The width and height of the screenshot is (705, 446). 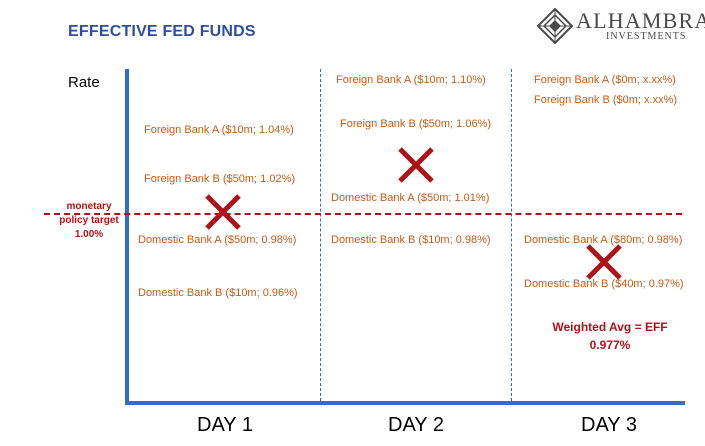 I want to click on policy-target-label: monetary policy target 1.00%, so click(x=89, y=221).